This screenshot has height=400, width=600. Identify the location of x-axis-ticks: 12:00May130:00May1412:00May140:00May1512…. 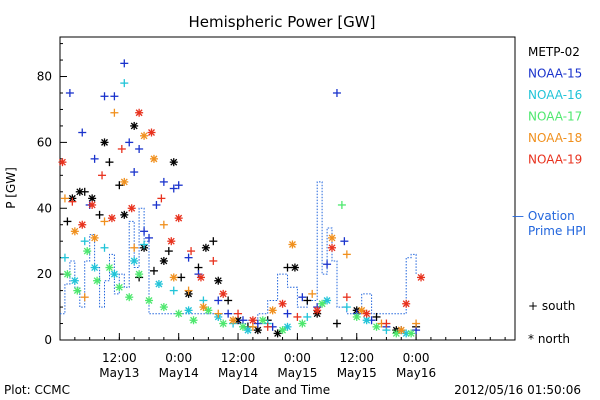
(282, 356).